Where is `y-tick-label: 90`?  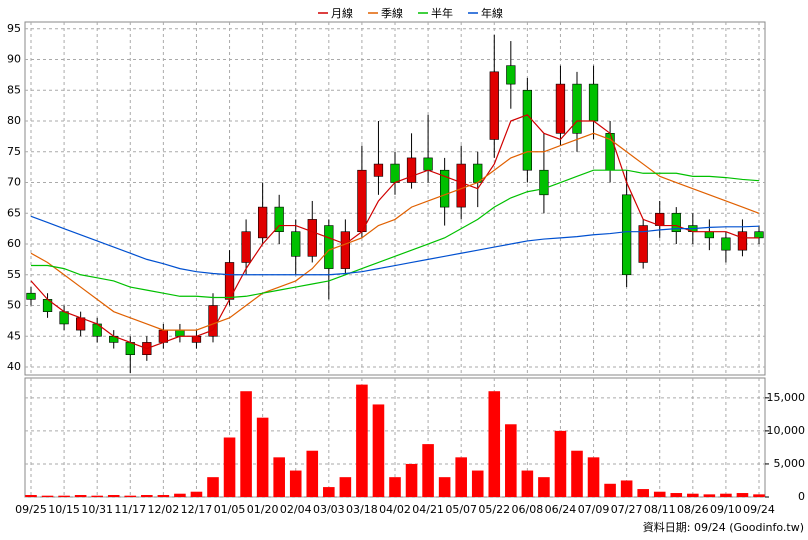
y-tick-label: 90 is located at coordinates (14, 59).